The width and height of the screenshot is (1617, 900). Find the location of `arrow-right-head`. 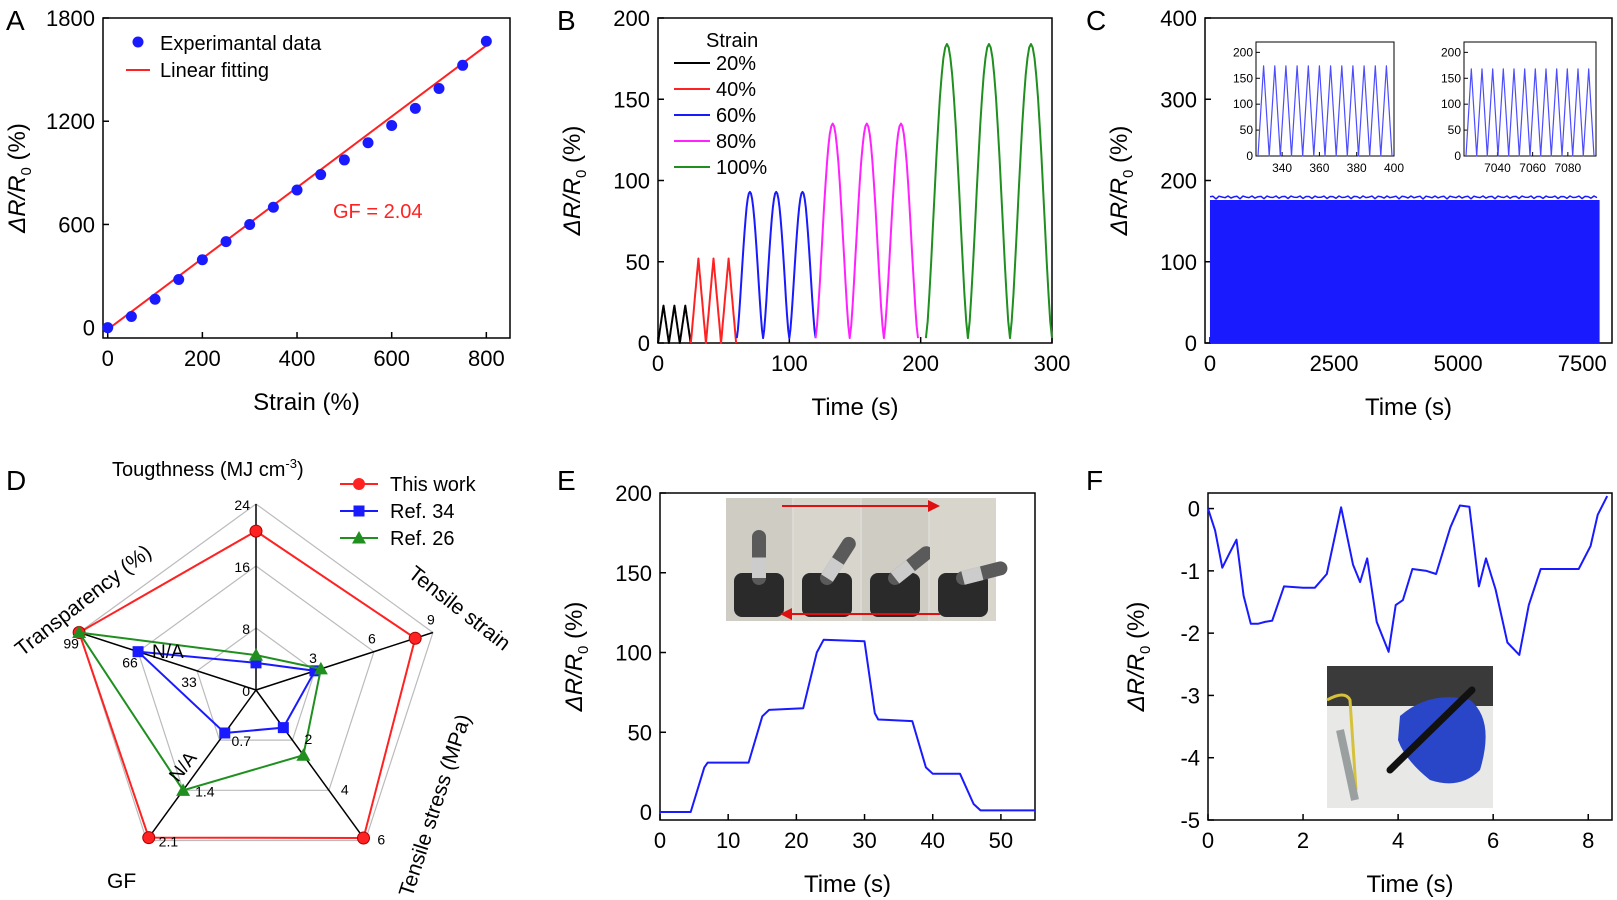

arrow-right-head is located at coordinates (934, 506).